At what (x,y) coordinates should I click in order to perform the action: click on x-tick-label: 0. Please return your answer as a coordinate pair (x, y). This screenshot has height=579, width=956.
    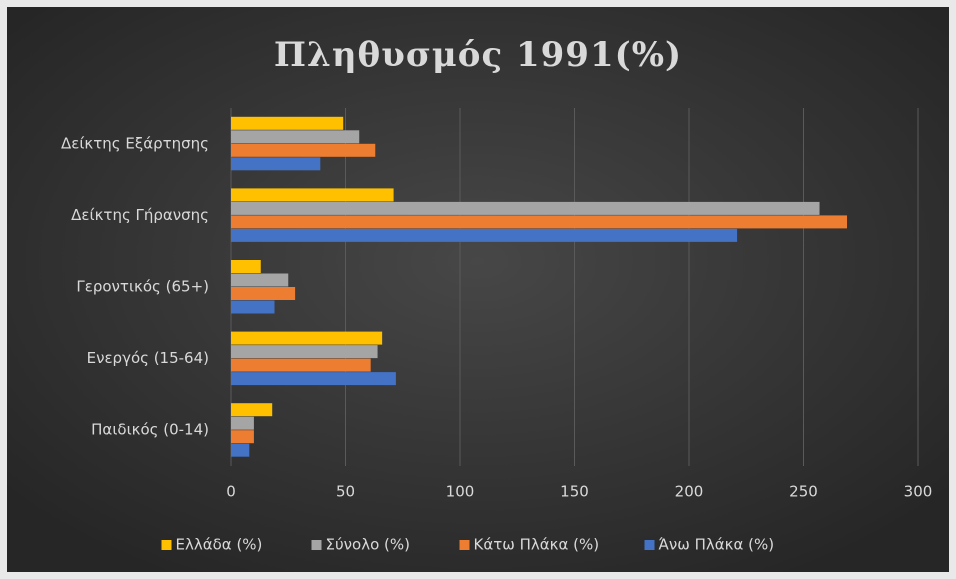
    Looking at the image, I should click on (231, 492).